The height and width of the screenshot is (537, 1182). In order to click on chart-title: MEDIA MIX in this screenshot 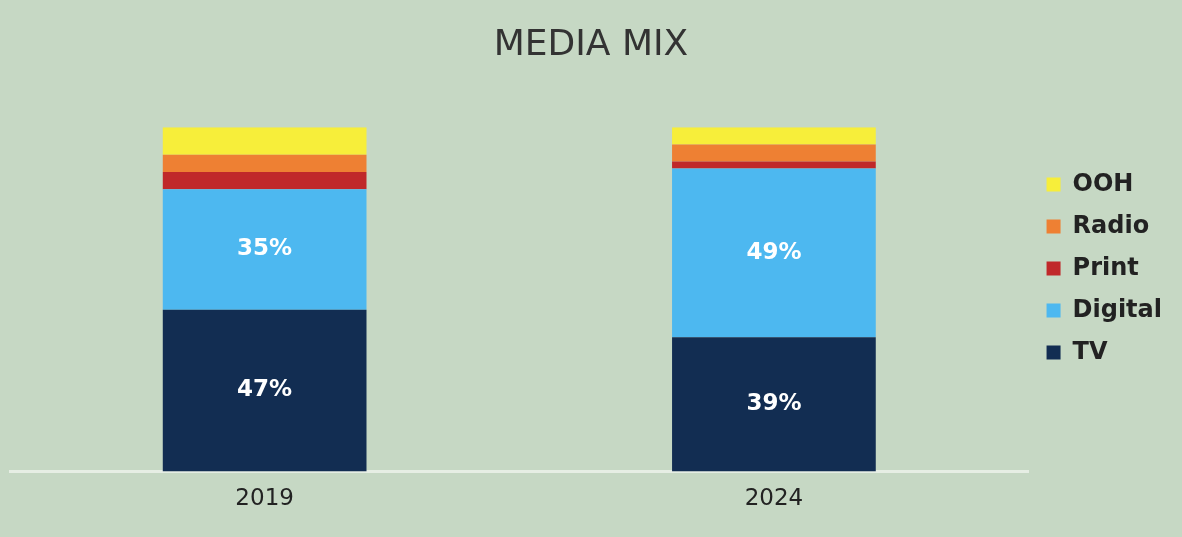, I will do `click(591, 42)`.